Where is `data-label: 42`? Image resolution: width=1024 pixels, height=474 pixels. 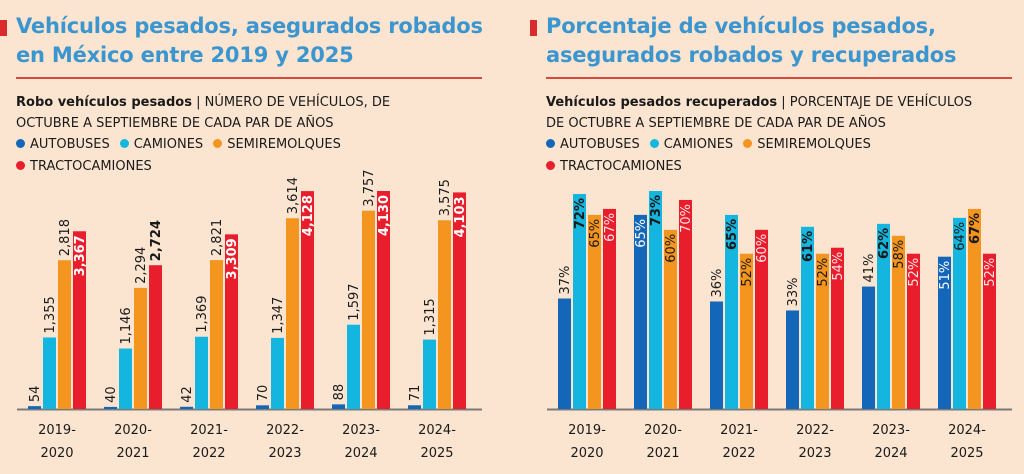
data-label: 42 is located at coordinates (187, 394).